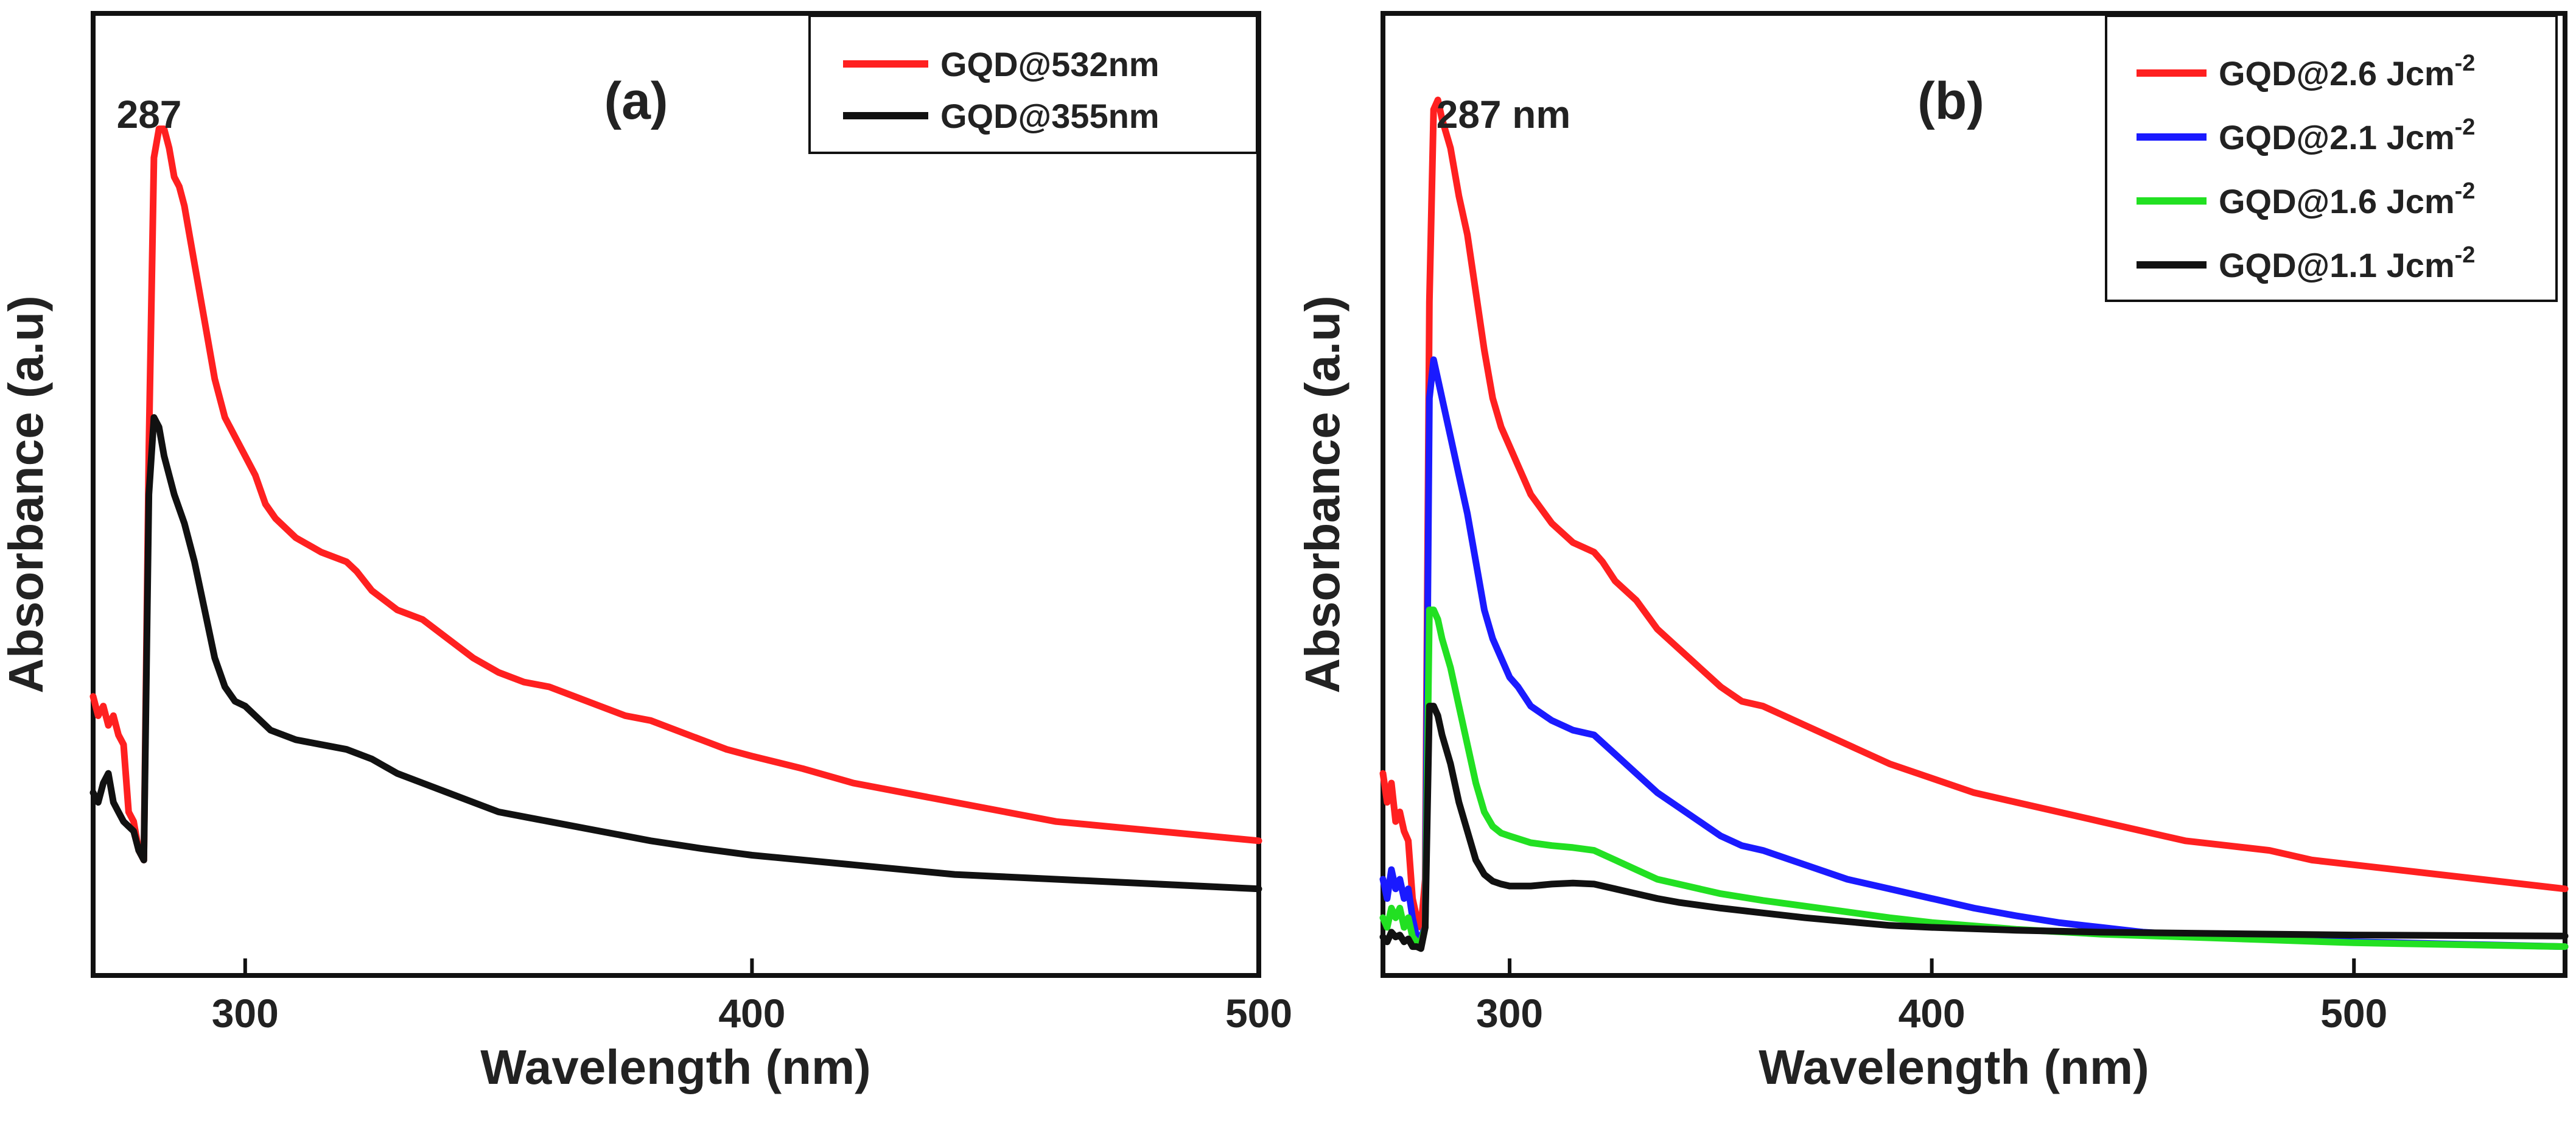 The width and height of the screenshot is (2576, 1121). What do you see at coordinates (2465, 127) in the screenshot?
I see `panel-b-legend-label-2-1-sup: -2` at bounding box center [2465, 127].